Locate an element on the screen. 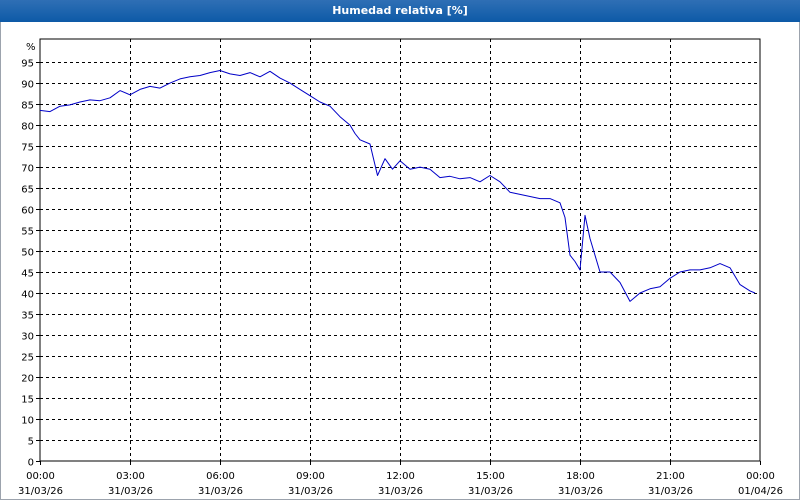 This screenshot has height=500, width=800. y-tick-label: 10 is located at coordinates (27, 421).